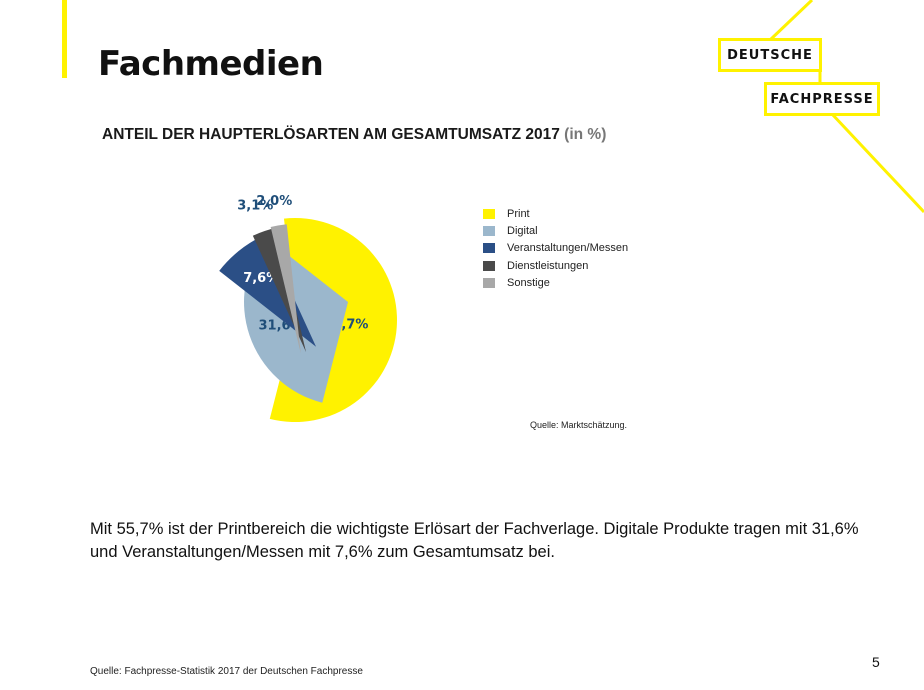  I want to click on pie-label-dienstleistungen: 3,1%, so click(255, 205).